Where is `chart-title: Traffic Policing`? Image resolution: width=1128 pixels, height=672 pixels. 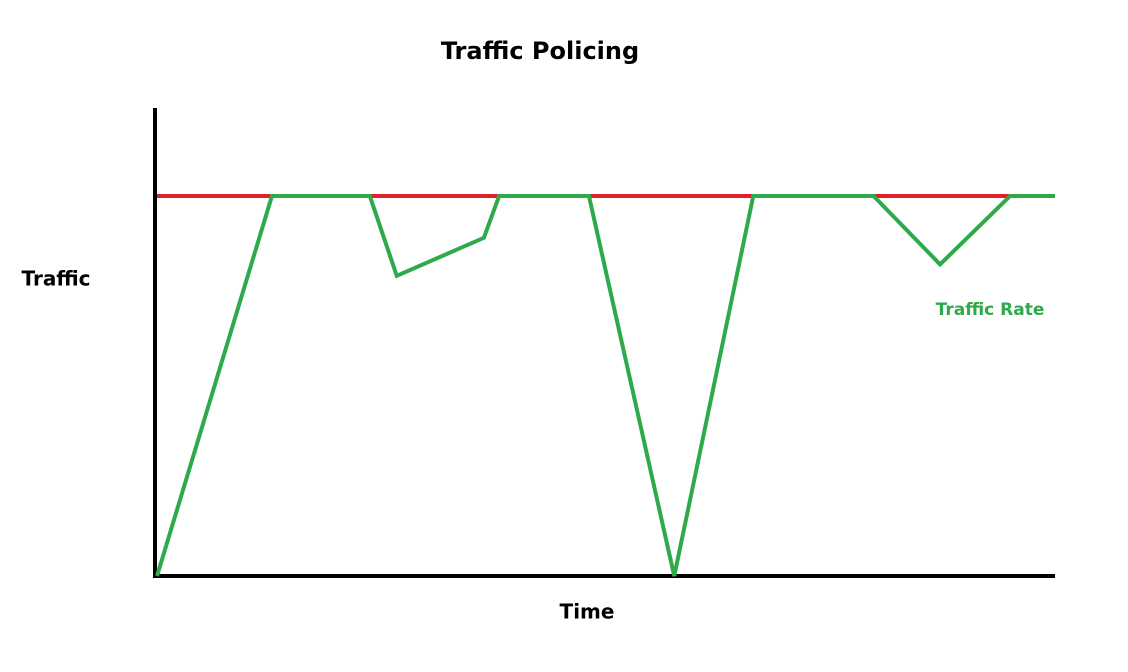
chart-title: Traffic Policing is located at coordinates (540, 51).